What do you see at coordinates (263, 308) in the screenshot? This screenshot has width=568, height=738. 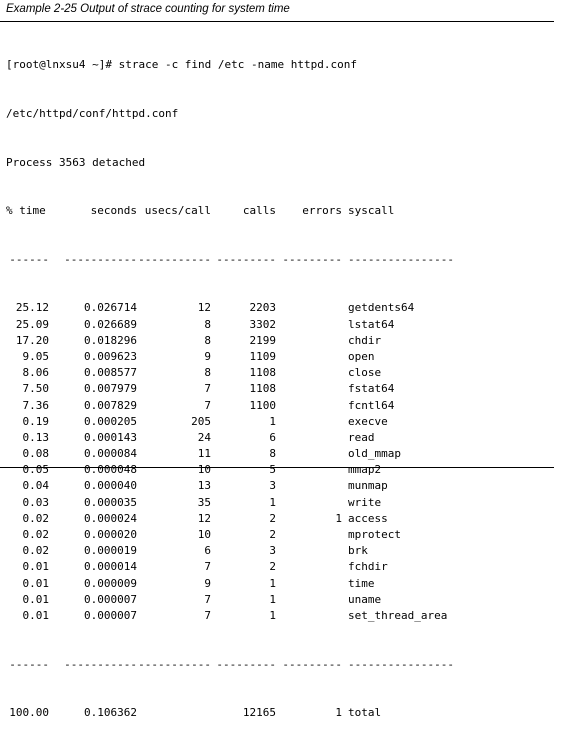 I see `row-calls: 2203` at bounding box center [263, 308].